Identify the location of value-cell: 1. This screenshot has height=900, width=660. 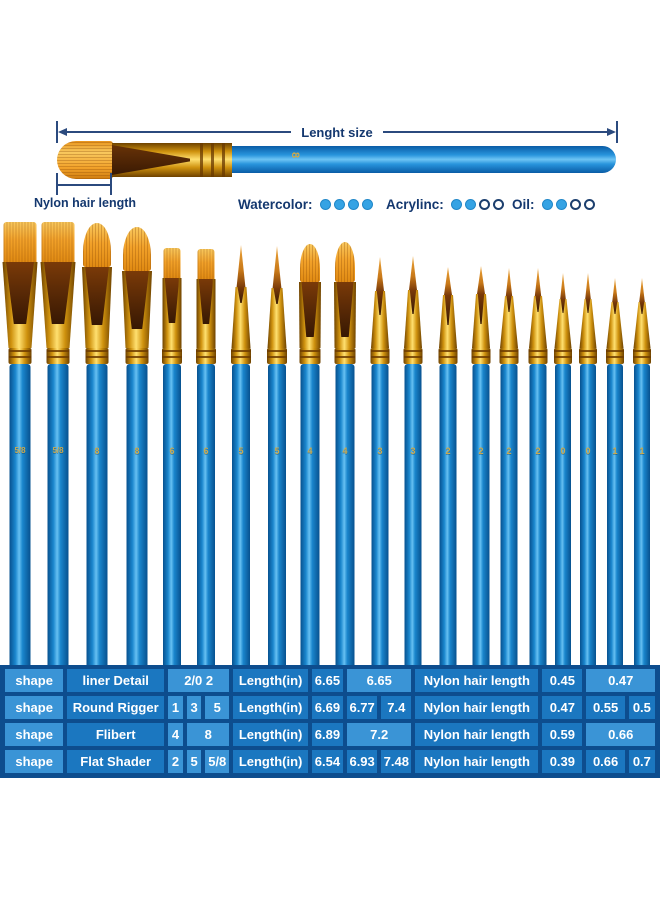
(176, 707).